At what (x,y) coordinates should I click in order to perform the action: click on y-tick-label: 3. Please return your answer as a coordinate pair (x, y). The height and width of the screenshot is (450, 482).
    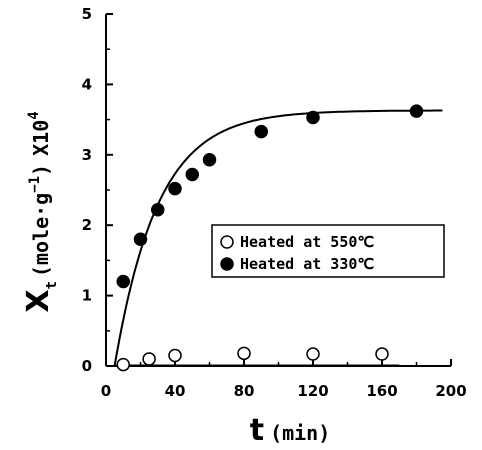
    Looking at the image, I should click on (87, 155).